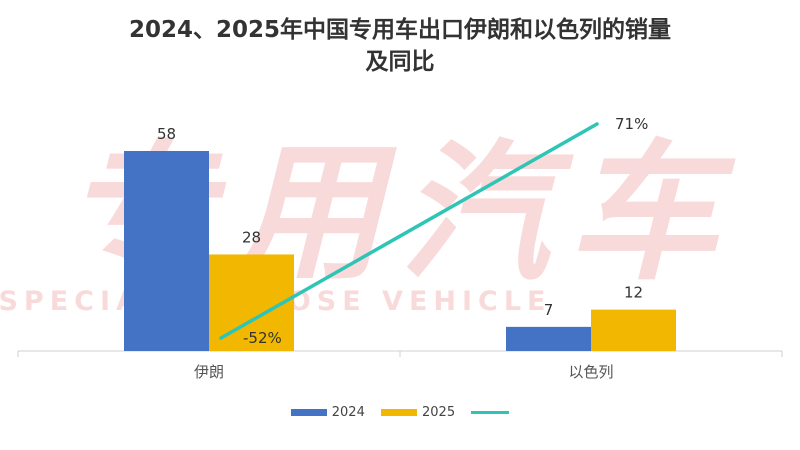  Describe the element at coordinates (348, 412) in the screenshot. I see `legend-label-2024: 2024` at that location.